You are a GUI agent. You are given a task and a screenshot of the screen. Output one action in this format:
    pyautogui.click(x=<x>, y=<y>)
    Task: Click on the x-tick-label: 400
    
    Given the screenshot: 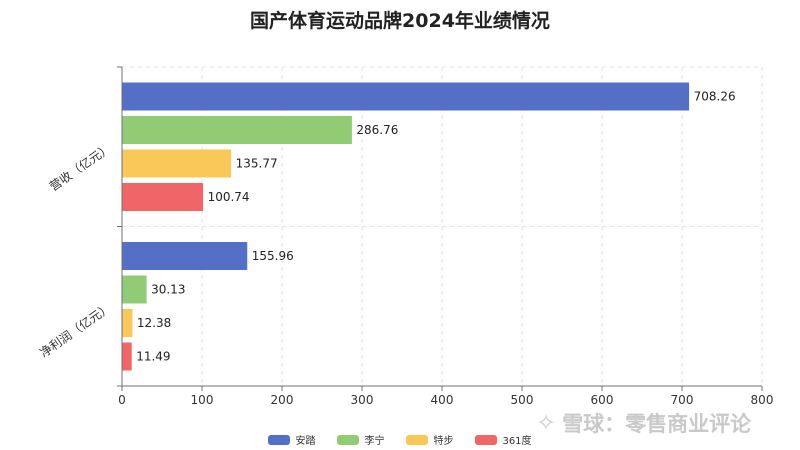 What is the action you would take?
    pyautogui.click(x=442, y=400)
    